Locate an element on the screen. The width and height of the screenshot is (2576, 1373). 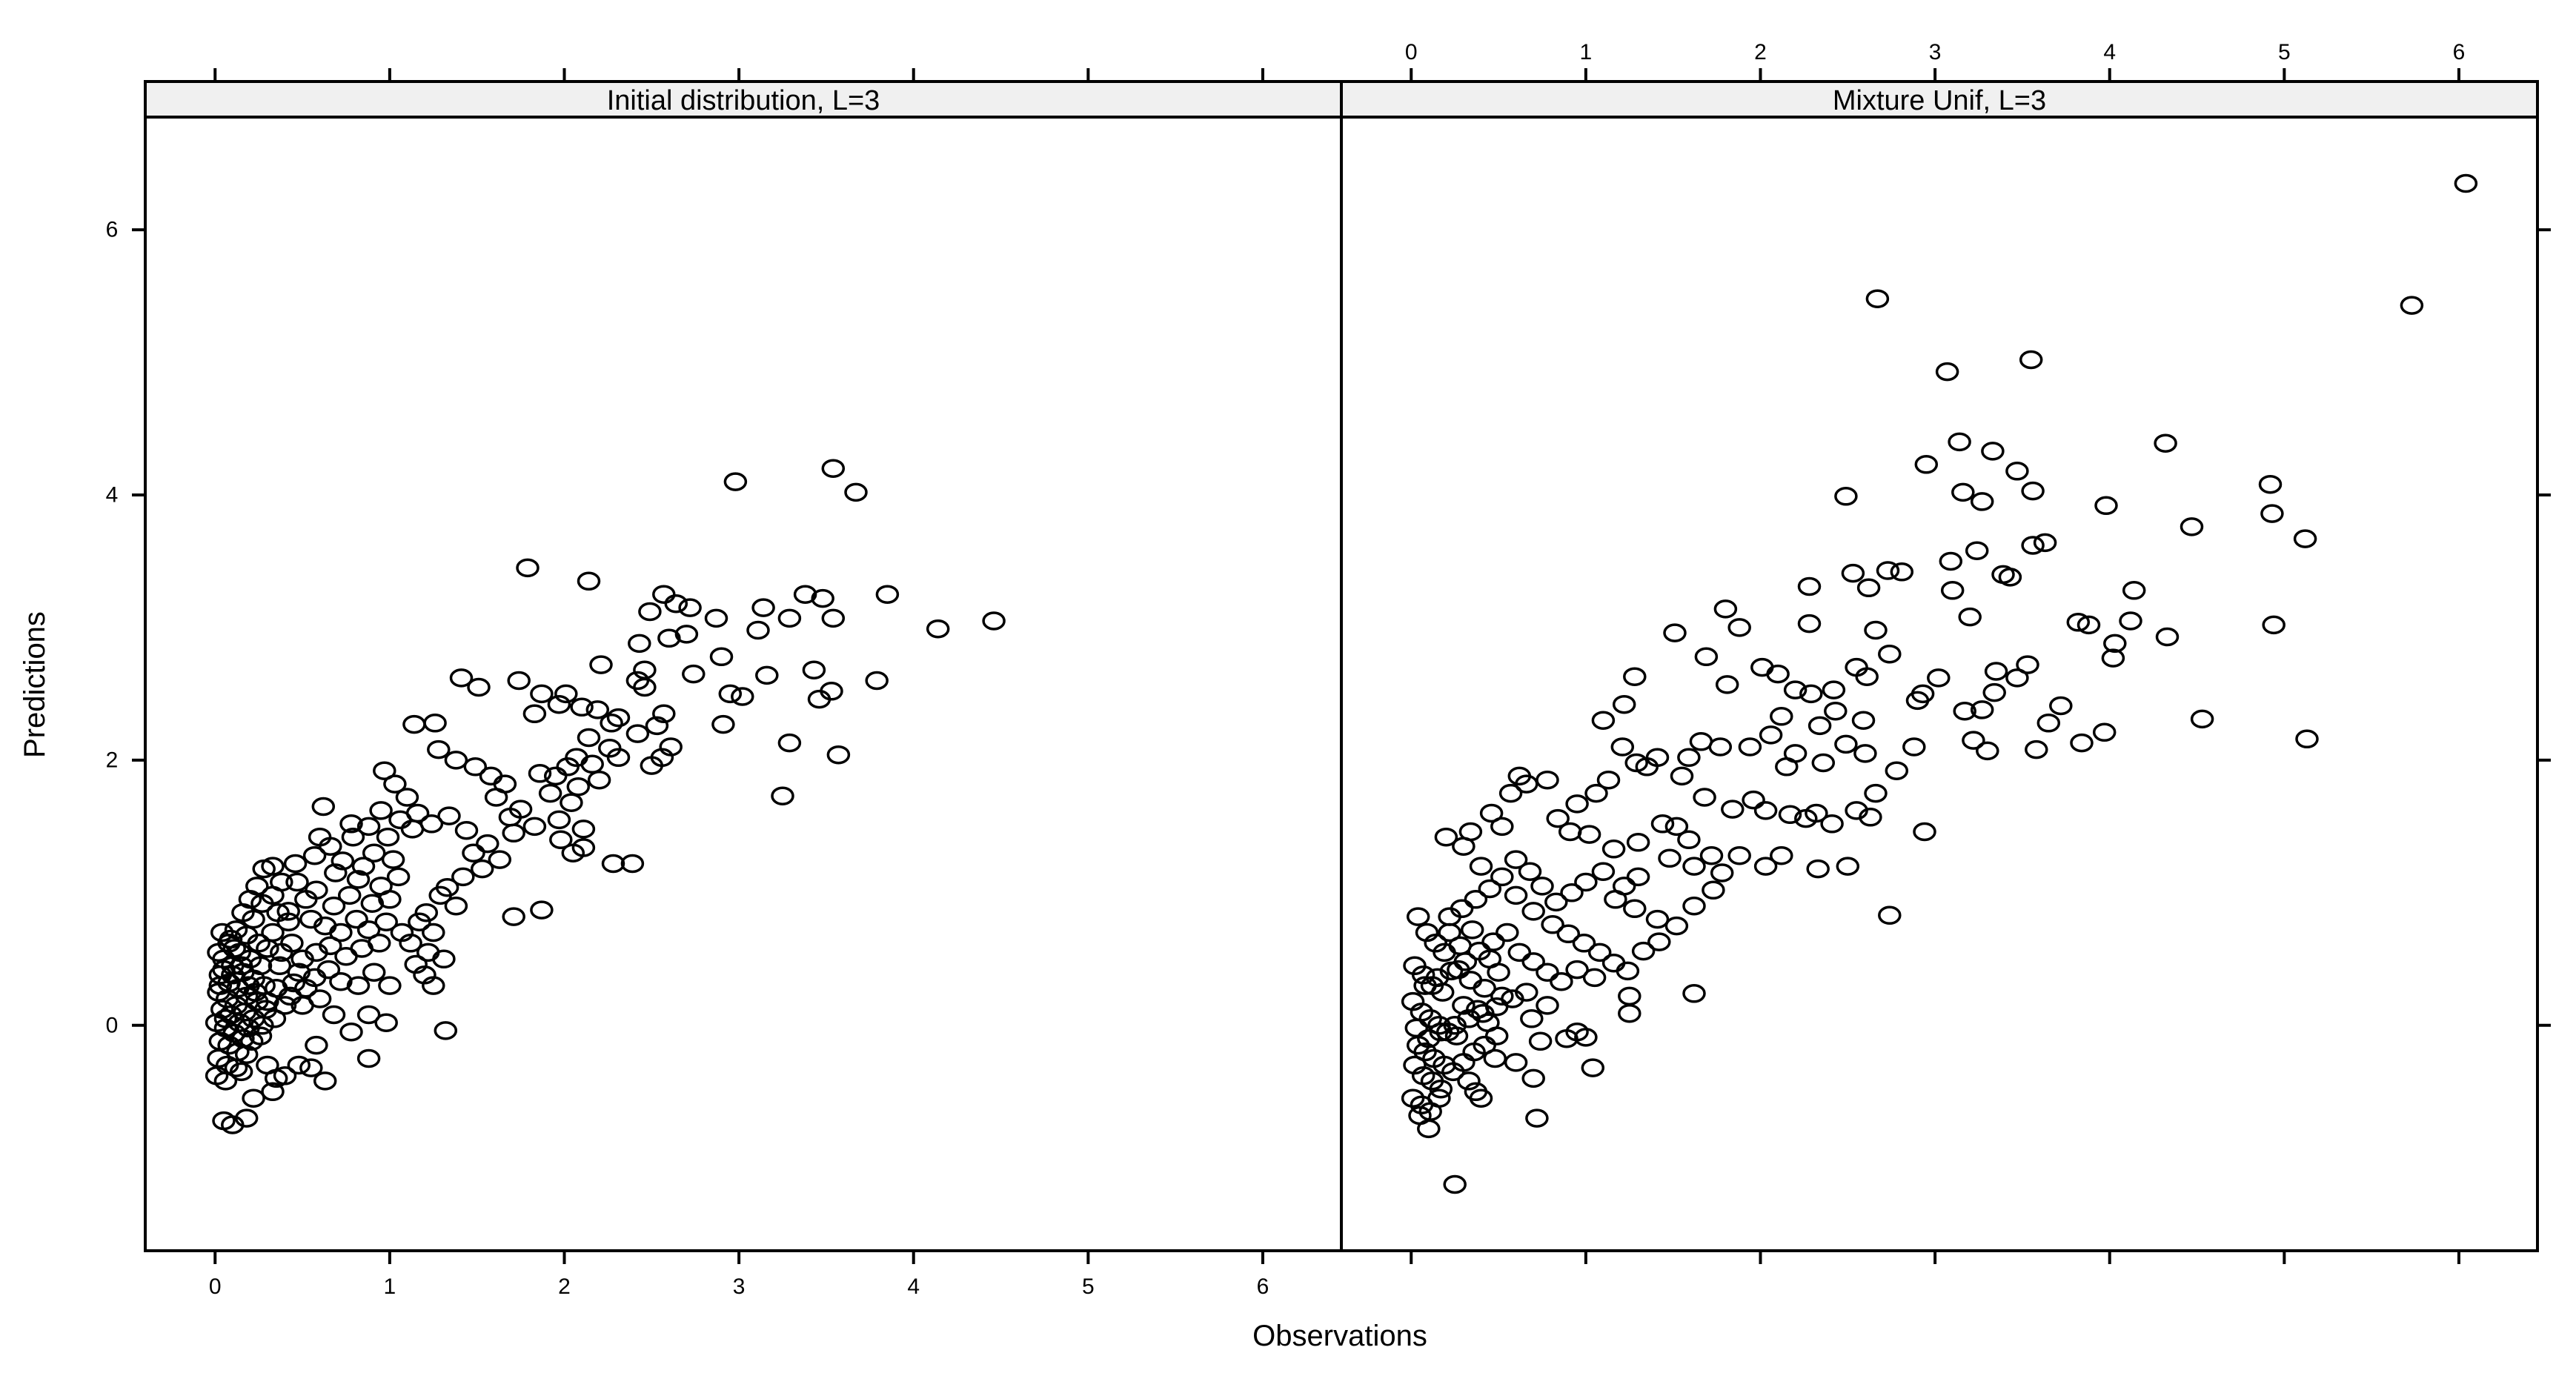
x-tick-label: 5 is located at coordinates (1088, 1286).